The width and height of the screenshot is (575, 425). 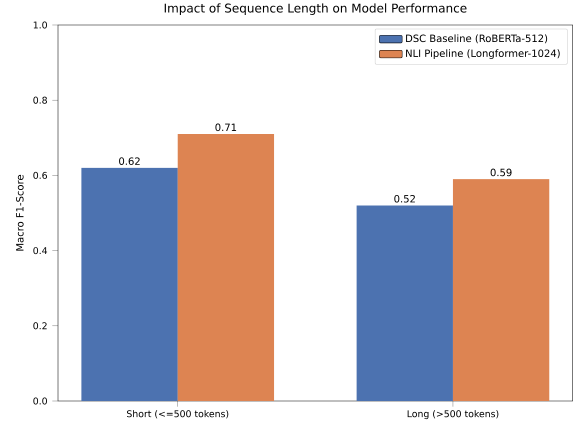 What do you see at coordinates (315, 9) in the screenshot?
I see `chart-title: Impact of Sequence Length on Model Performance` at bounding box center [315, 9].